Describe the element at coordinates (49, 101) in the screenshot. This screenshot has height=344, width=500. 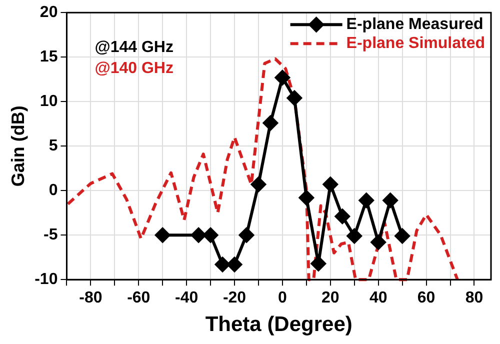
I see `y-tick-label: 10` at that location.